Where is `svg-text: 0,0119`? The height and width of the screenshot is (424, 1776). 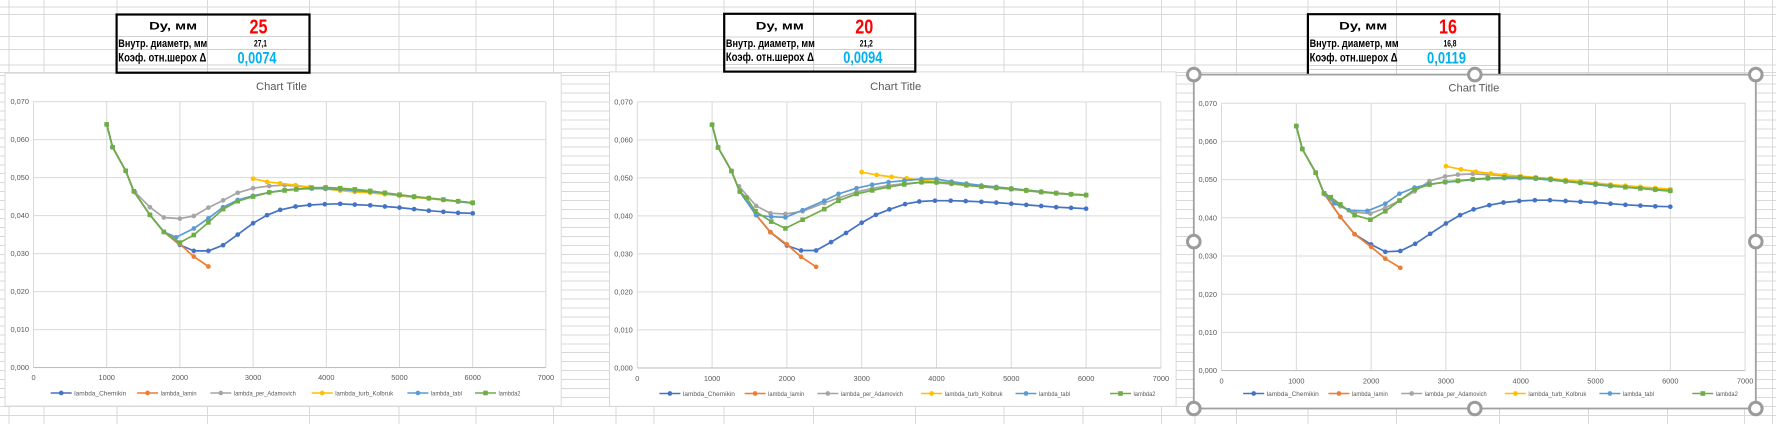 svg-text: 0,0119 is located at coordinates (1446, 58).